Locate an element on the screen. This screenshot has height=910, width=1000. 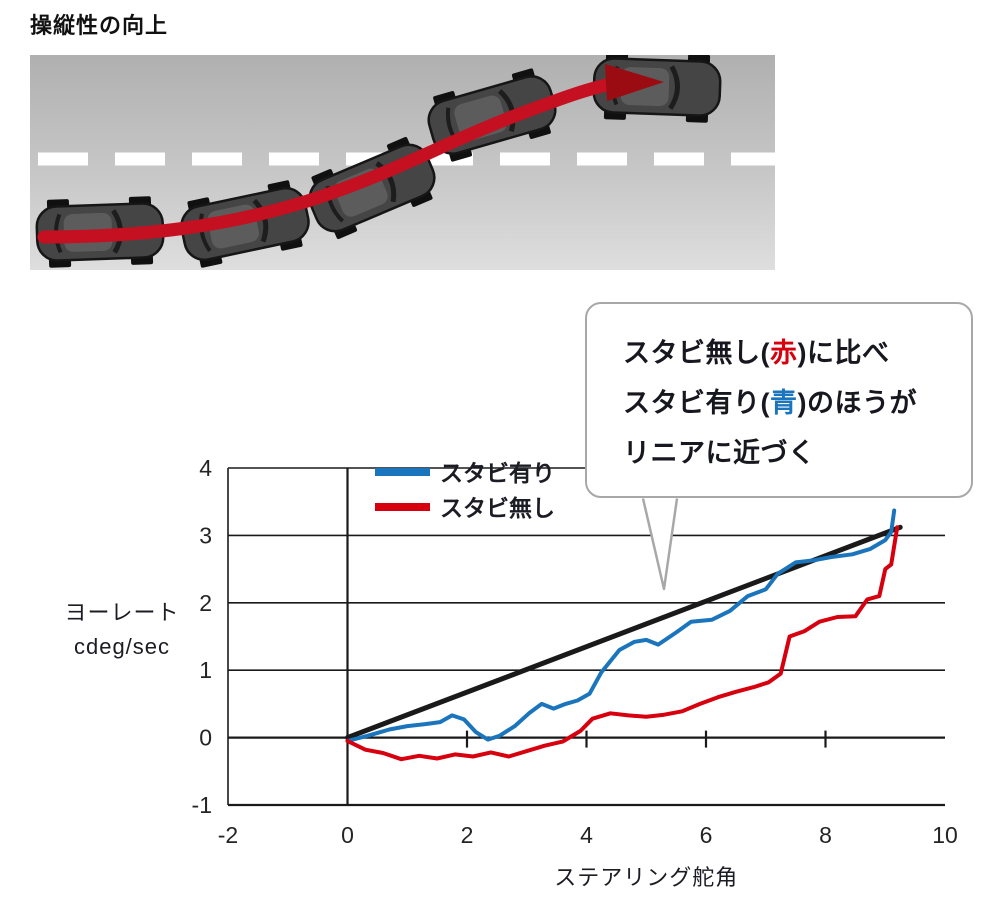
legend-label: スタビ有り is located at coordinates (497, 473).